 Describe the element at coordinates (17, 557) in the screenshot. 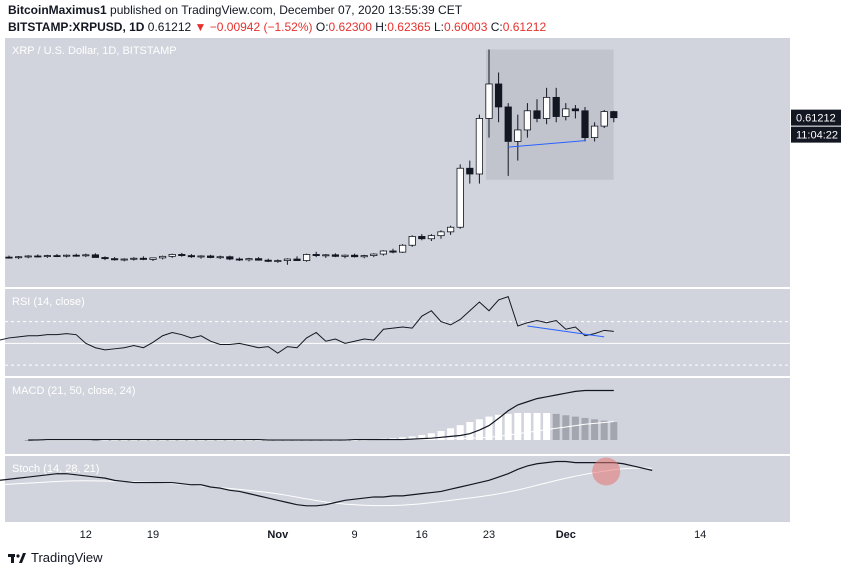

I see `tradingview-logo-icon` at that location.